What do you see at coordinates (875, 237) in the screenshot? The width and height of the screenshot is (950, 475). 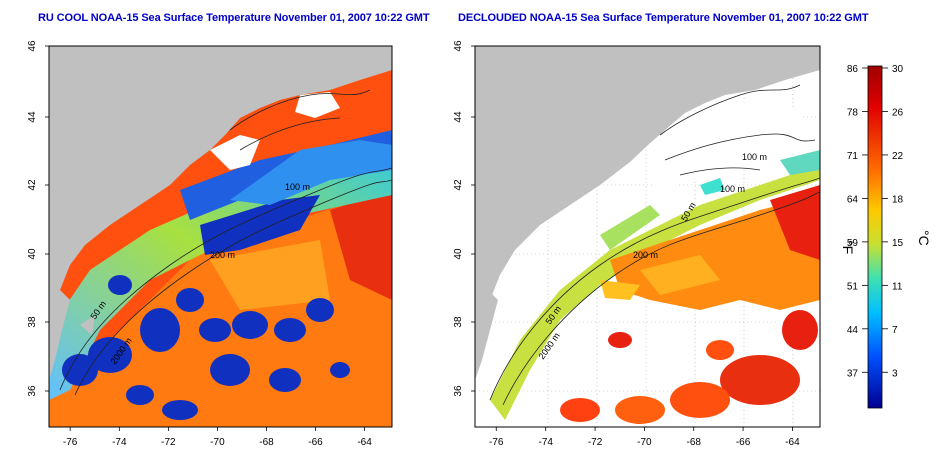 I see `colorbar-gradient` at bounding box center [875, 237].